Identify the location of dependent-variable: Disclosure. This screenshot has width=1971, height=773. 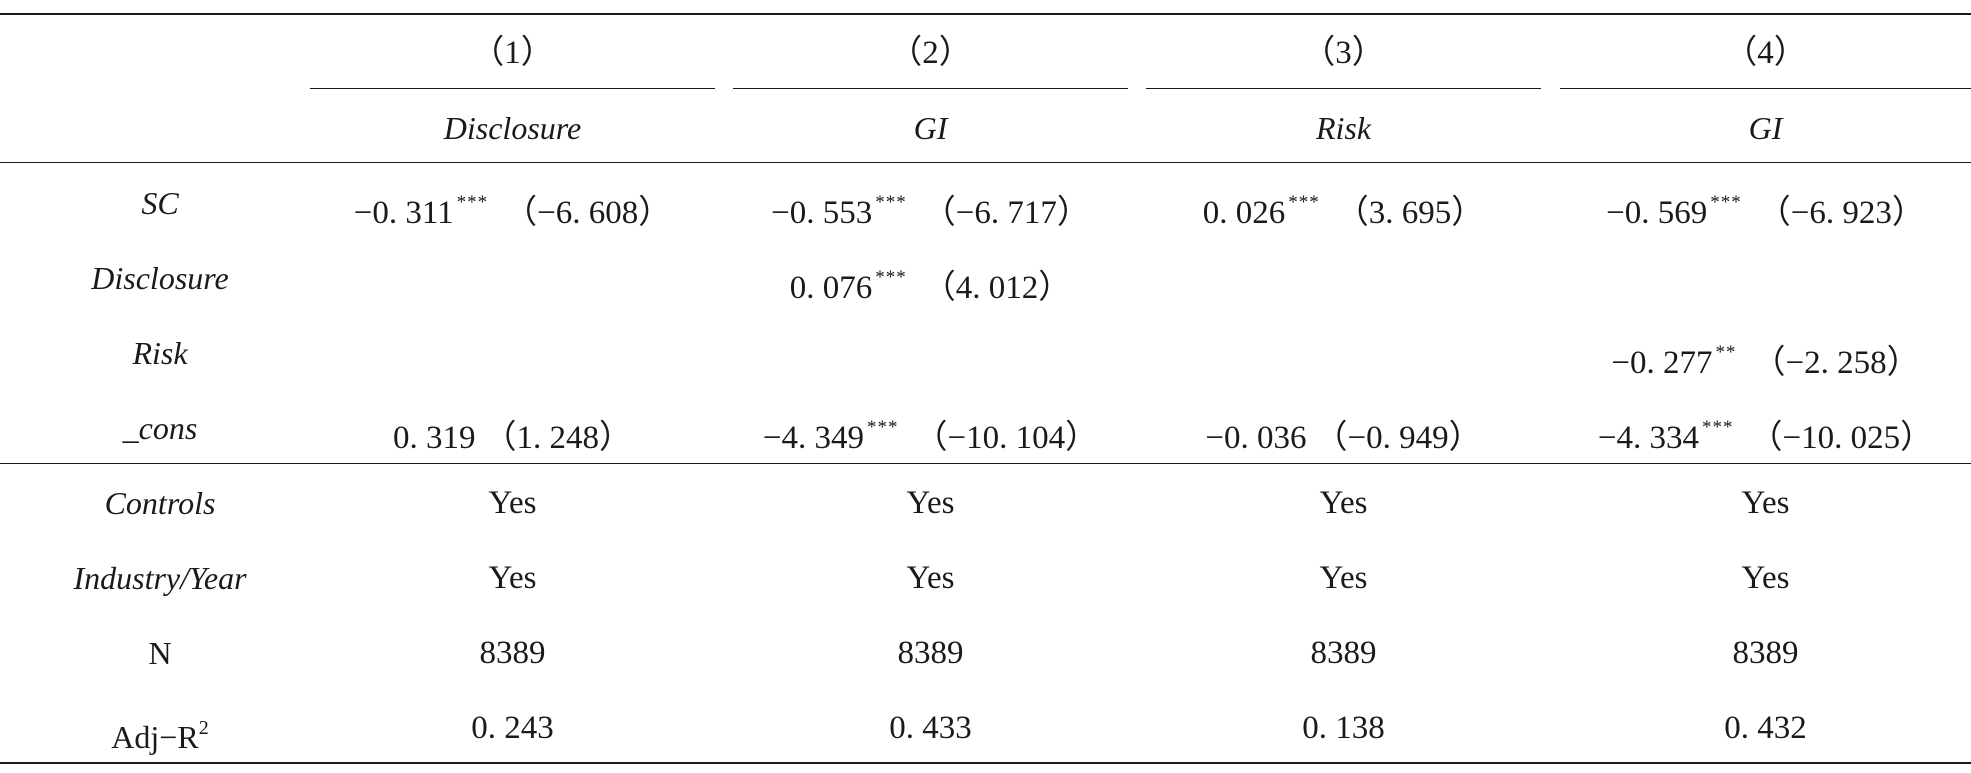
(512, 128).